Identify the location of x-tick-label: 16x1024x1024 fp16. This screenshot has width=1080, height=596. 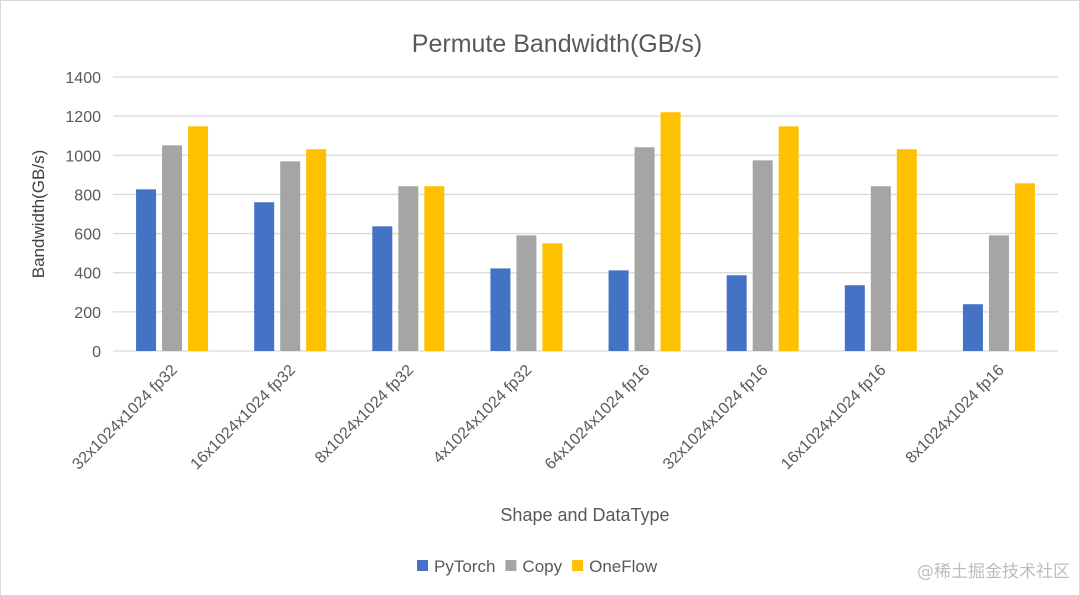
(833, 417).